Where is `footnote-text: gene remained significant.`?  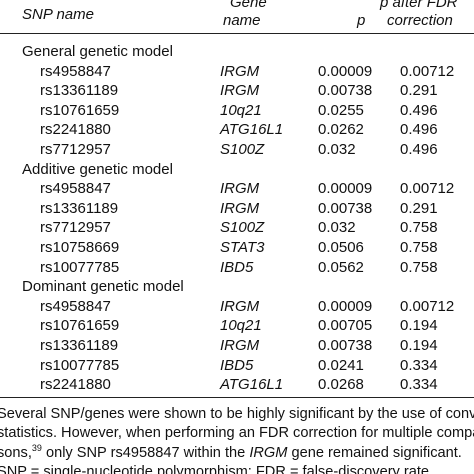 footnote-text: gene remained significant. is located at coordinates (374, 453).